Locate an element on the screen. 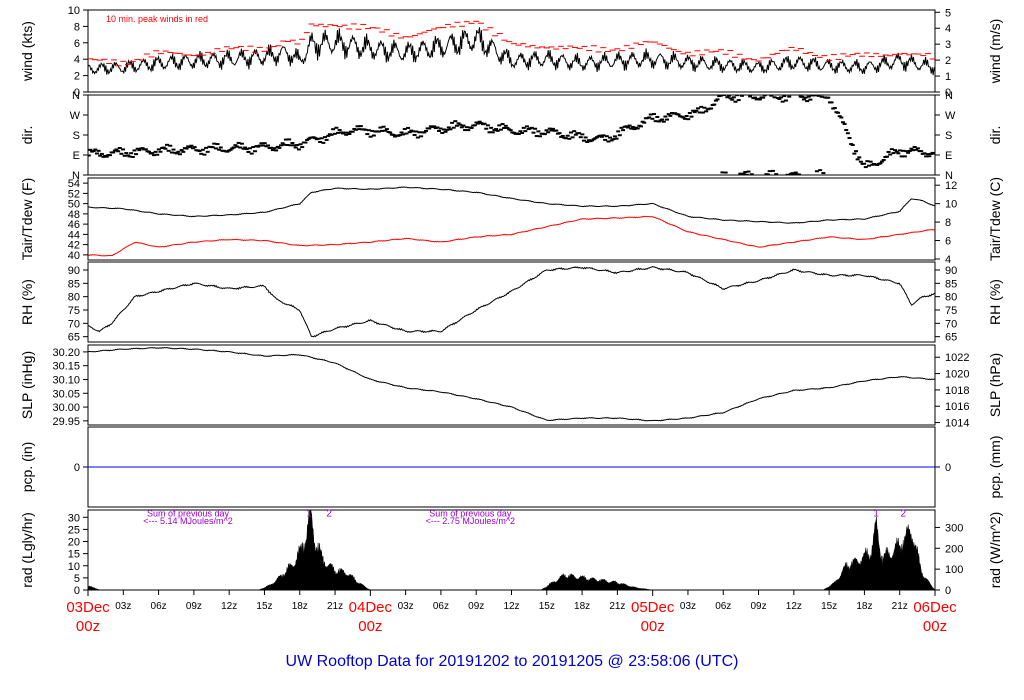  wind-frame is located at coordinates (511, 51).